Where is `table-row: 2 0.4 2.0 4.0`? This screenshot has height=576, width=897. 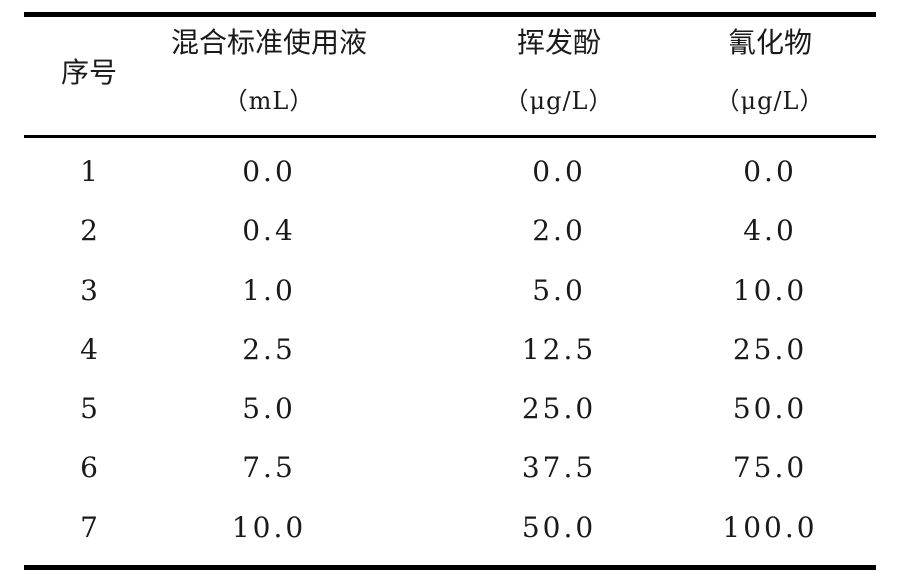 table-row: 2 0.4 2.0 4.0 is located at coordinates (450, 230).